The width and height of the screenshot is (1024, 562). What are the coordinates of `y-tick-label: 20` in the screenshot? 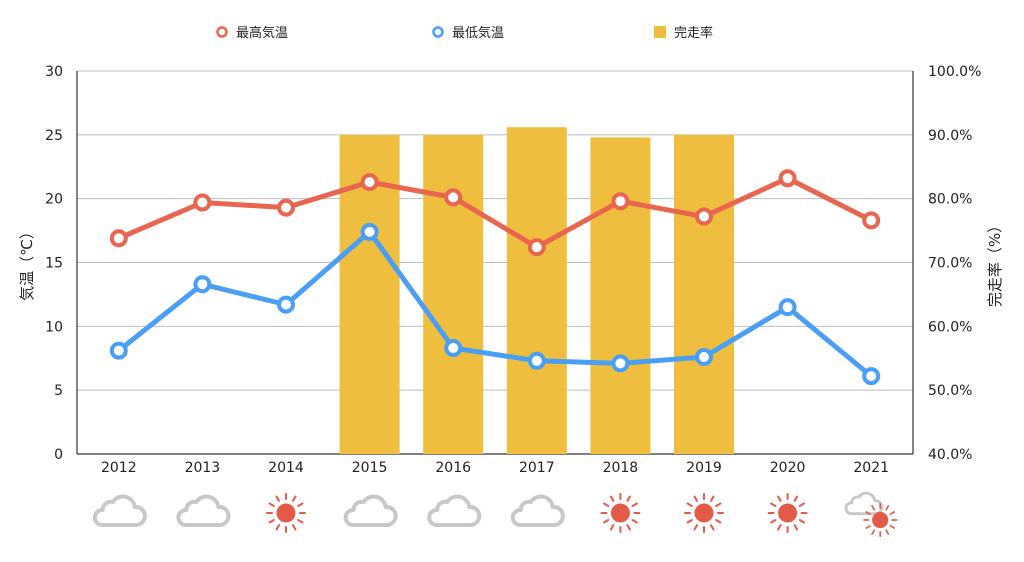 It's located at (54, 200).